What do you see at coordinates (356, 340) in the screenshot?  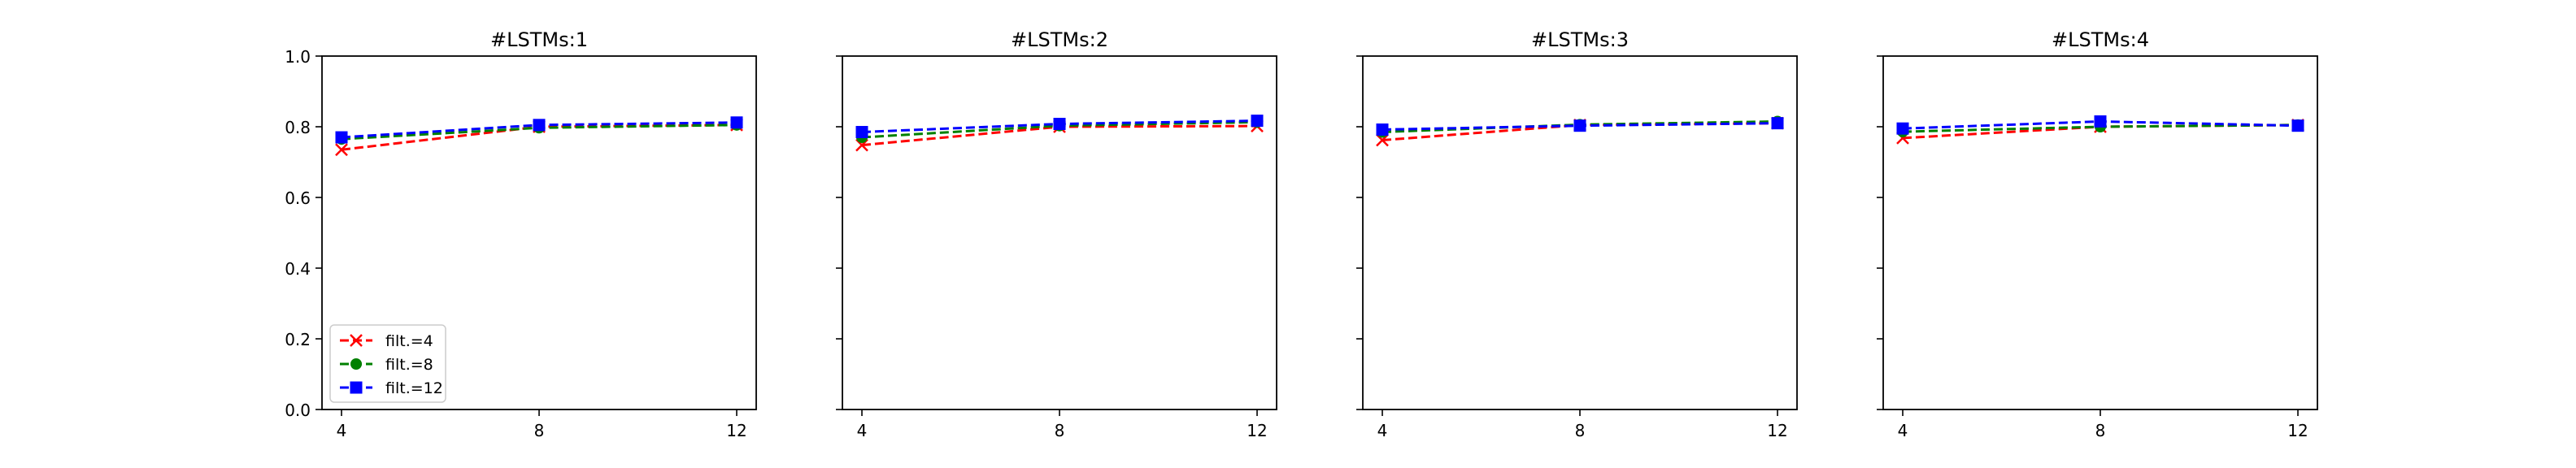 I see `legend-marker-b` at bounding box center [356, 340].